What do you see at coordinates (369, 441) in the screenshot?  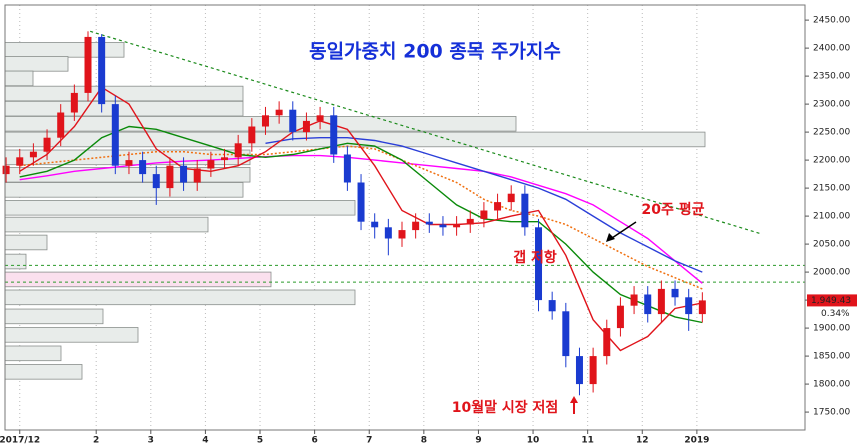 I see `x-tick-label: 7` at bounding box center [369, 441].